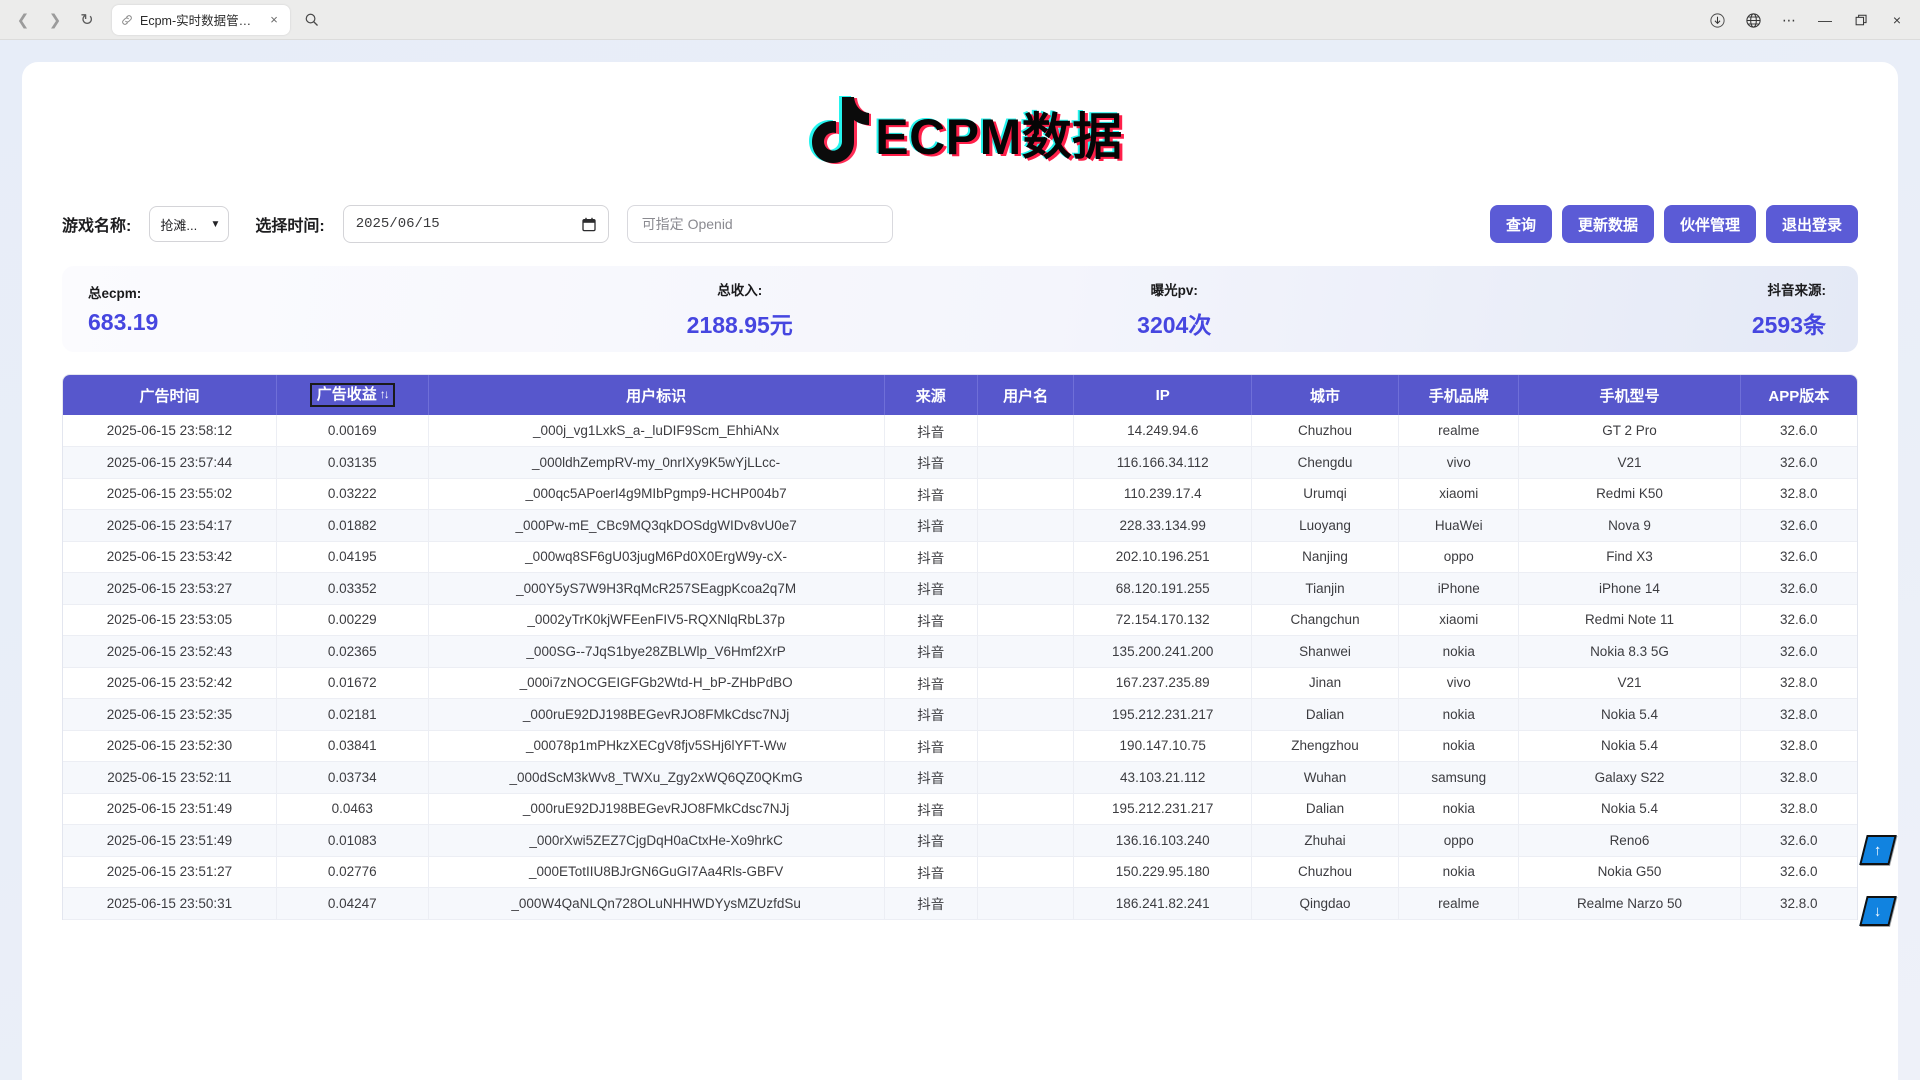  What do you see at coordinates (1026, 395) in the screenshot?
I see `table-header-user: 用户名` at bounding box center [1026, 395].